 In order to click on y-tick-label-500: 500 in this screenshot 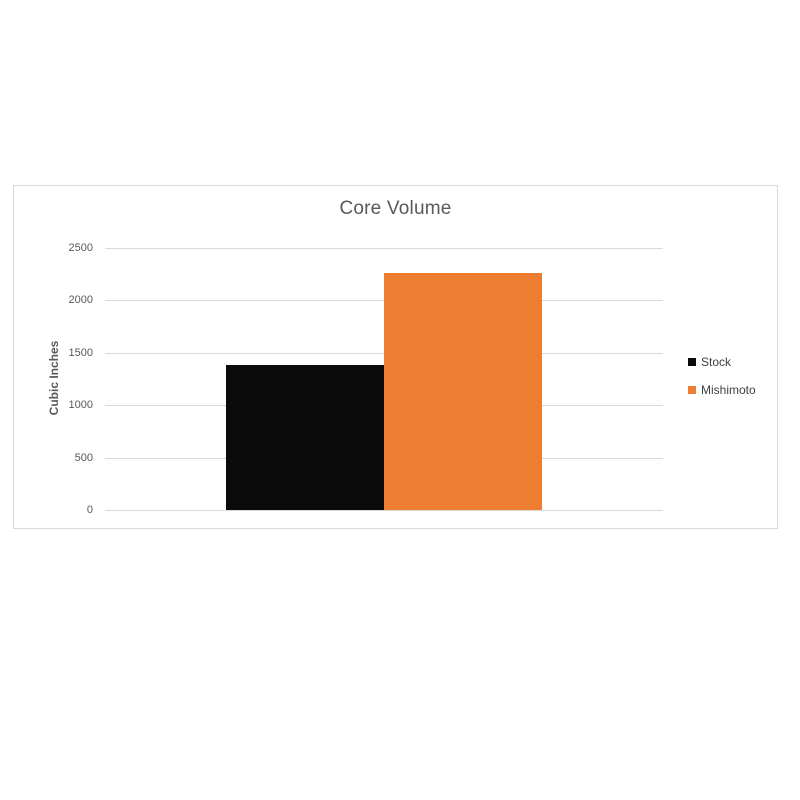, I will do `click(83, 457)`.